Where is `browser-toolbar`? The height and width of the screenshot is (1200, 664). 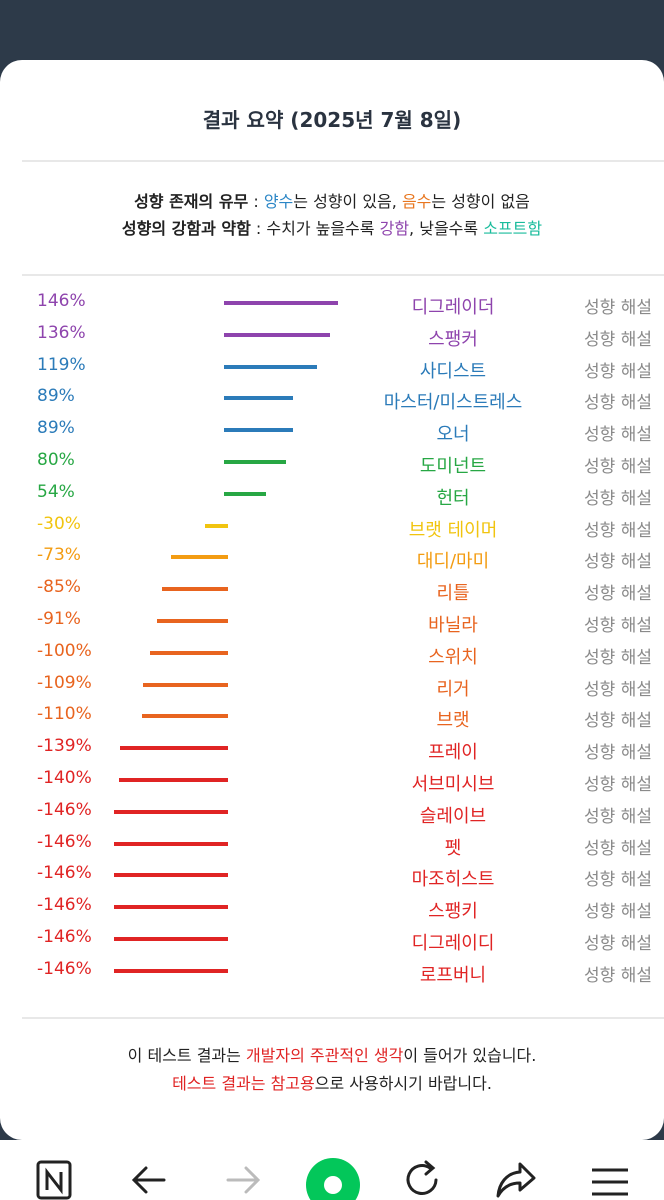
browser-toolbar is located at coordinates (332, 1170).